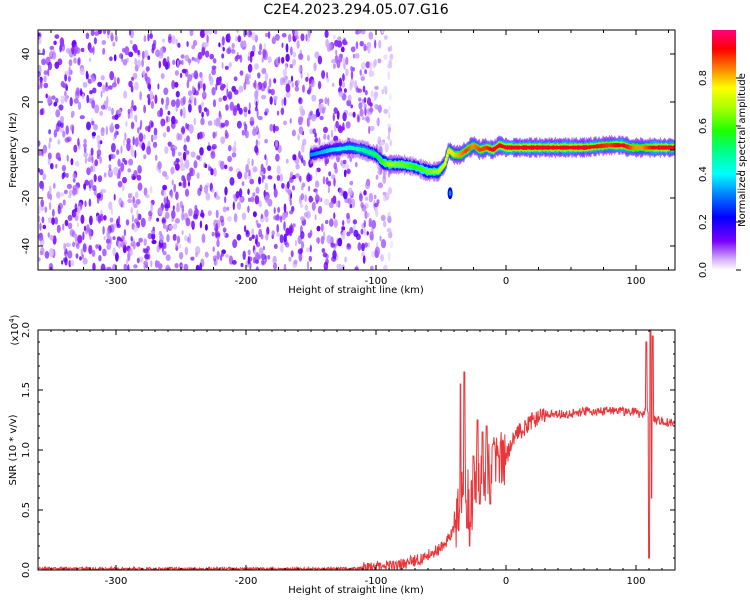 The image size is (750, 600). Describe the element at coordinates (15, 334) in the screenshot. I see `snr-y-multiplier-base: (x10` at that location.